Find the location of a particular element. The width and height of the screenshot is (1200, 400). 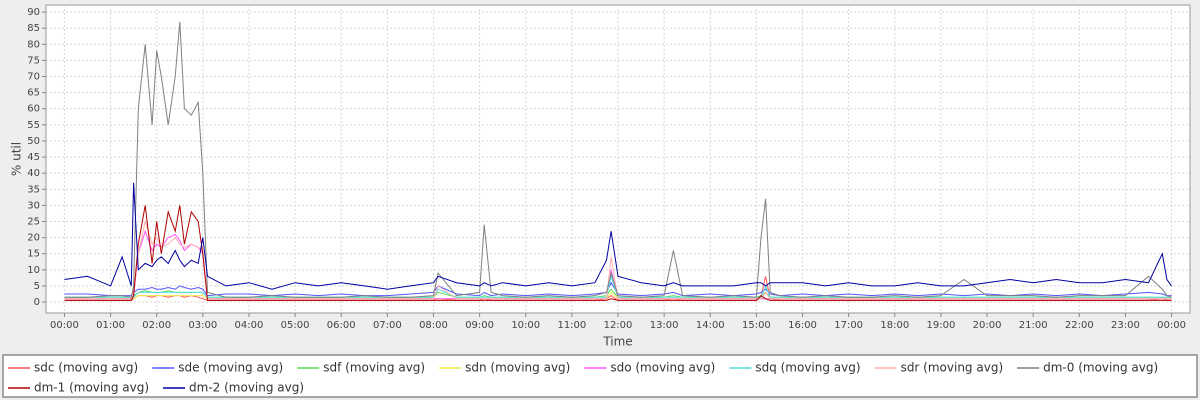

x-axis-label: Time is located at coordinates (617, 342).